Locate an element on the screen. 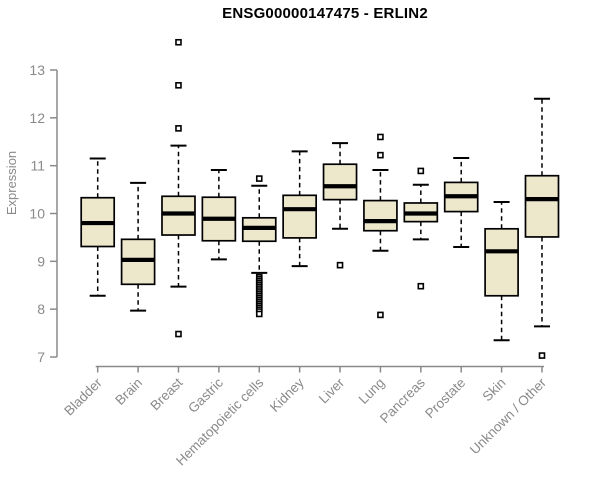  box-Unknown / Other is located at coordinates (542, 206).